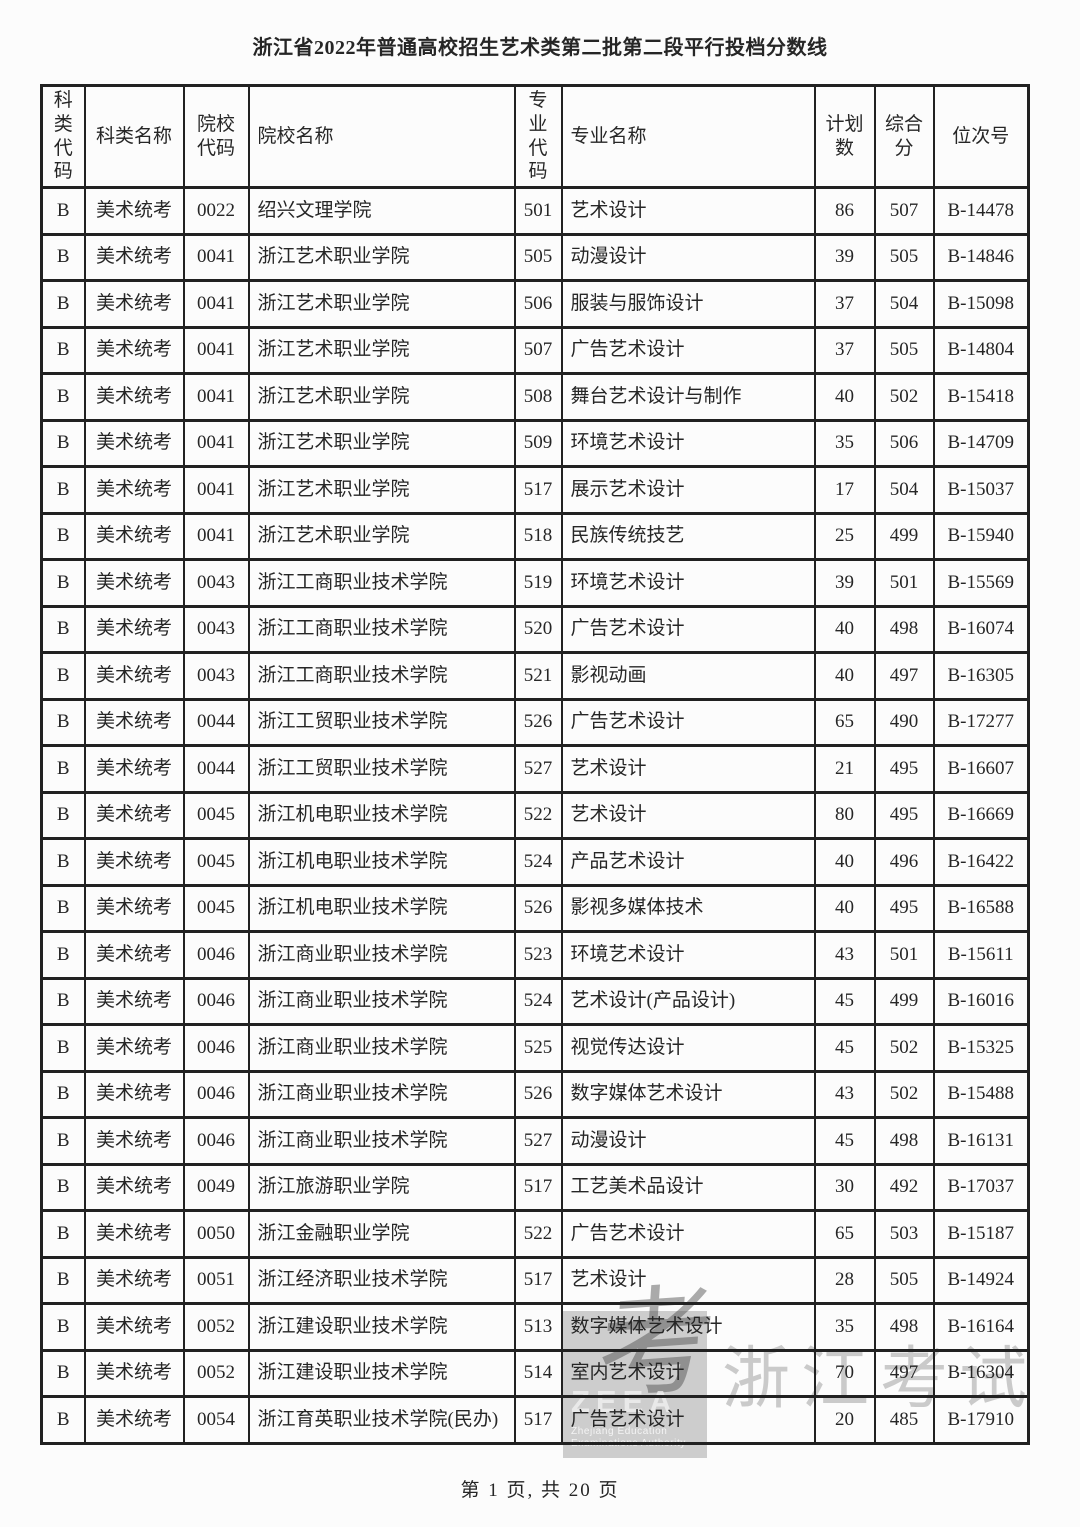  Describe the element at coordinates (538, 211) in the screenshot. I see `cell-major-code: 501` at that location.